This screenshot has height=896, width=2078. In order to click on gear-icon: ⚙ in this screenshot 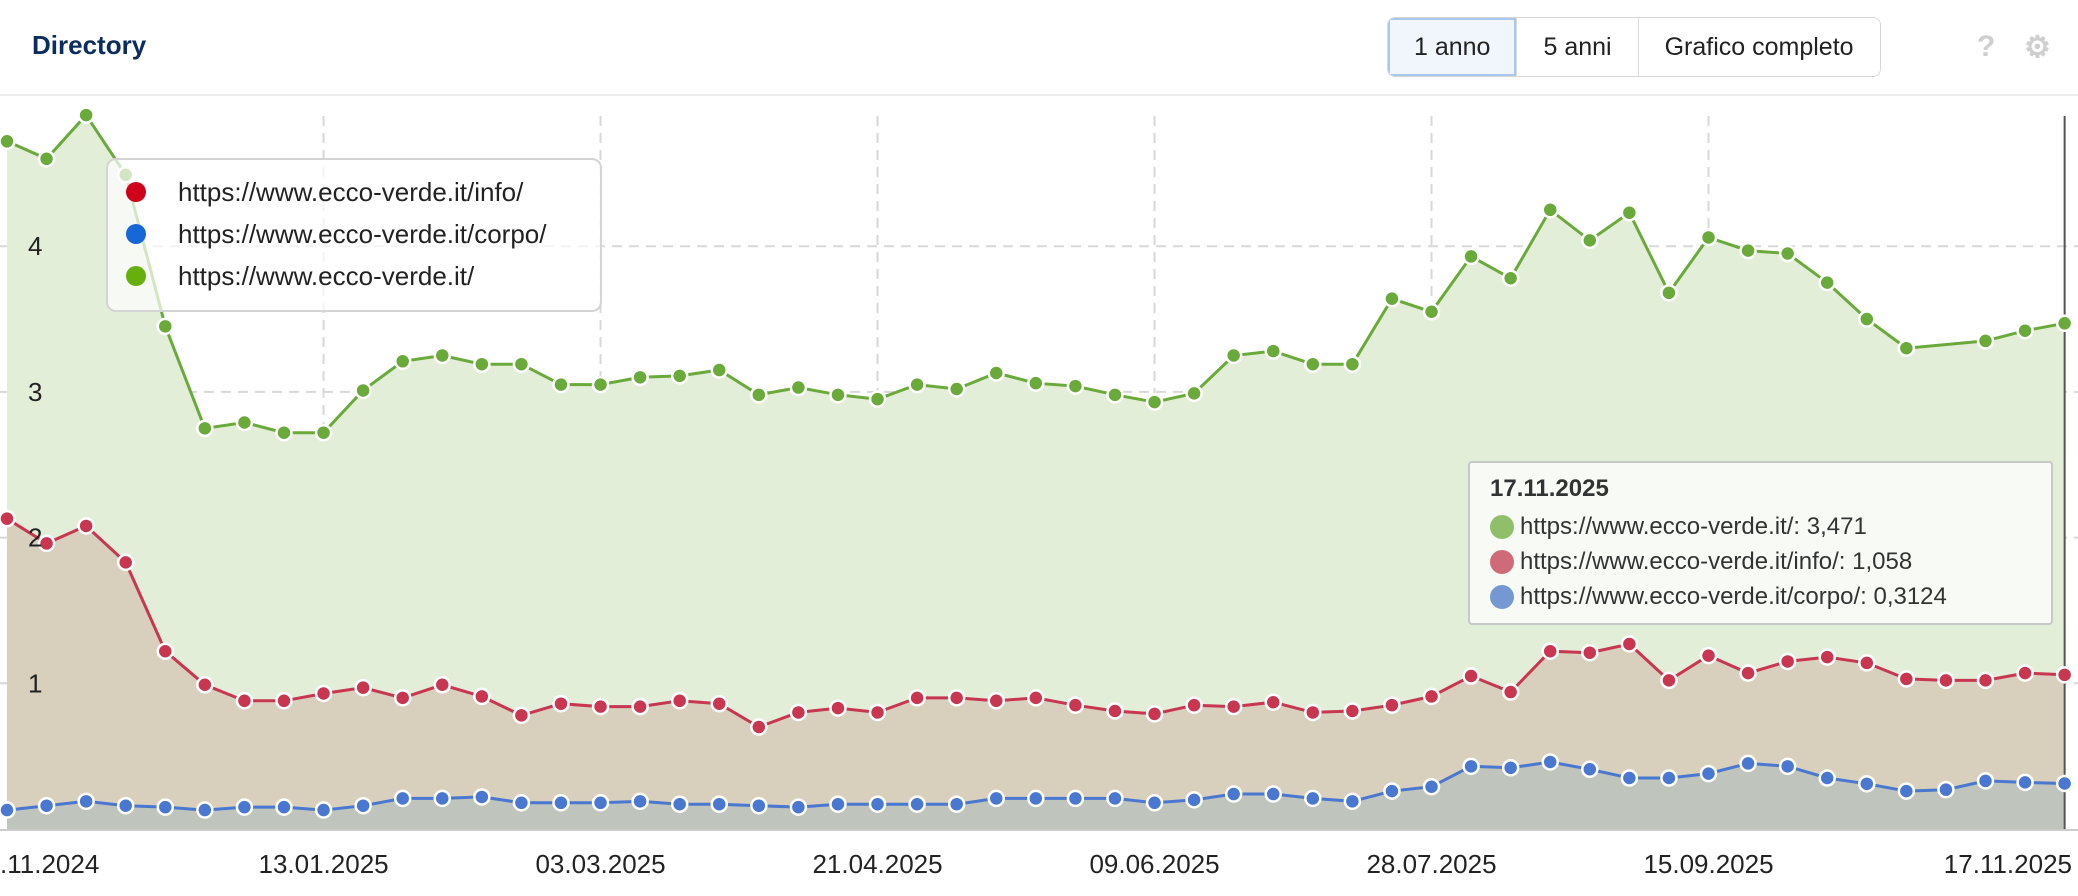, I will do `click(2037, 47)`.